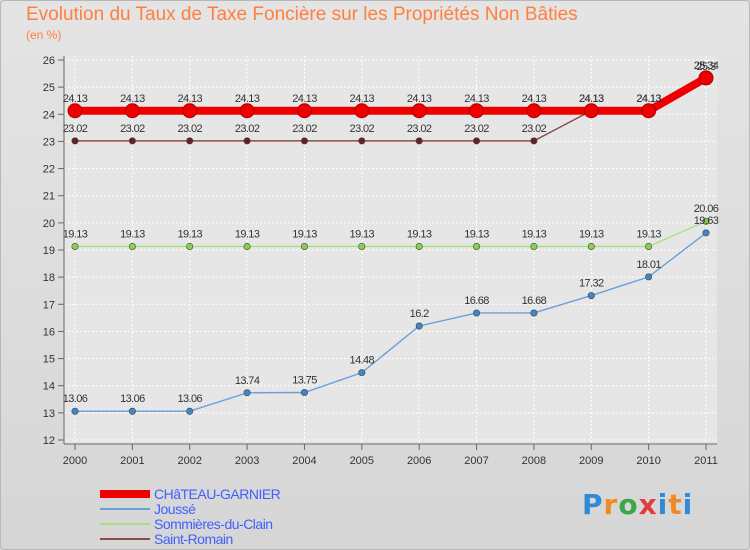 The height and width of the screenshot is (550, 750). Describe the element at coordinates (190, 509) in the screenshot. I see `legend-item: Joussé` at that location.